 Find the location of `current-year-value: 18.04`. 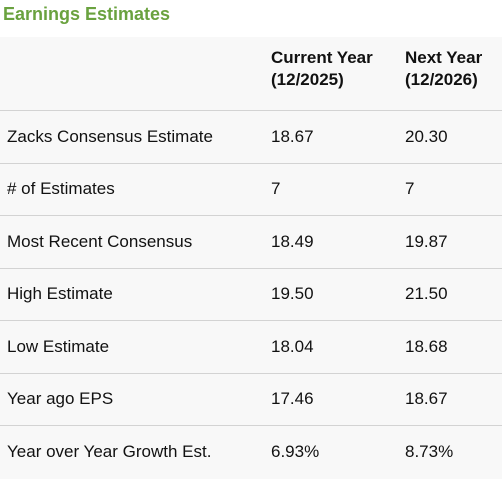

current-year-value: 18.04 is located at coordinates (292, 346).